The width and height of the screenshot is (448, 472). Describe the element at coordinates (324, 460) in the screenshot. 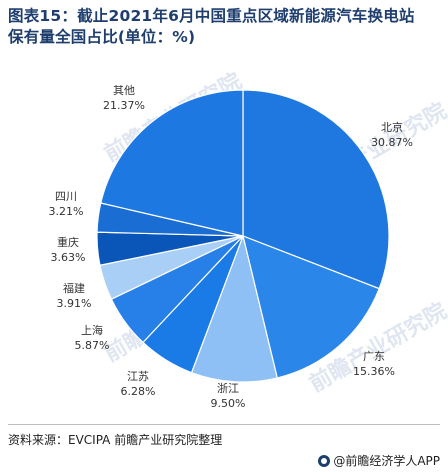

I see `brand-logo-icon` at that location.